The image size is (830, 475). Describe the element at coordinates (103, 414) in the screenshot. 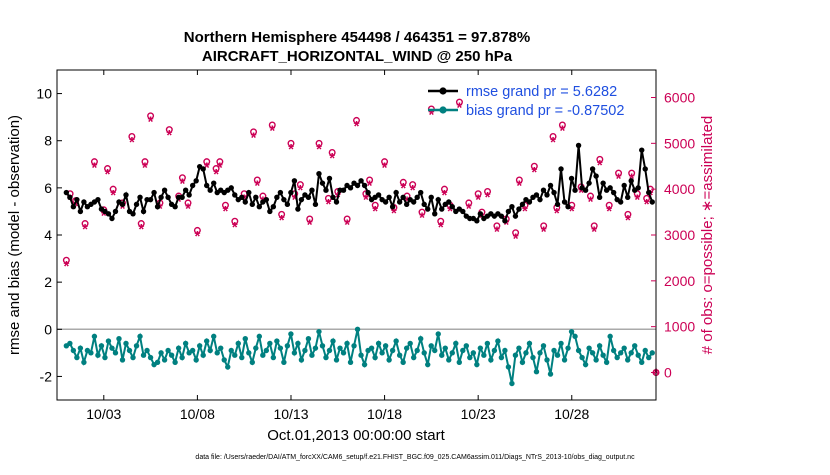

I see `x-tick-label: 10/03` at that location.